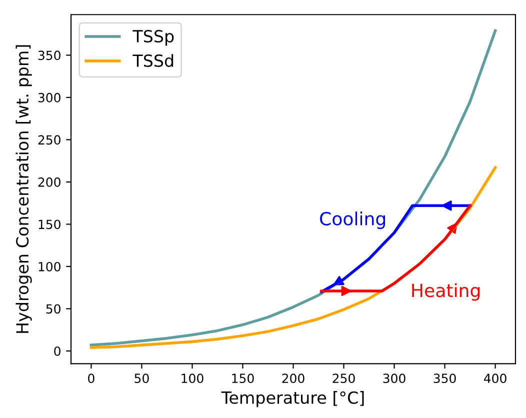  I want to click on x-tick-label: 0, so click(91, 379).